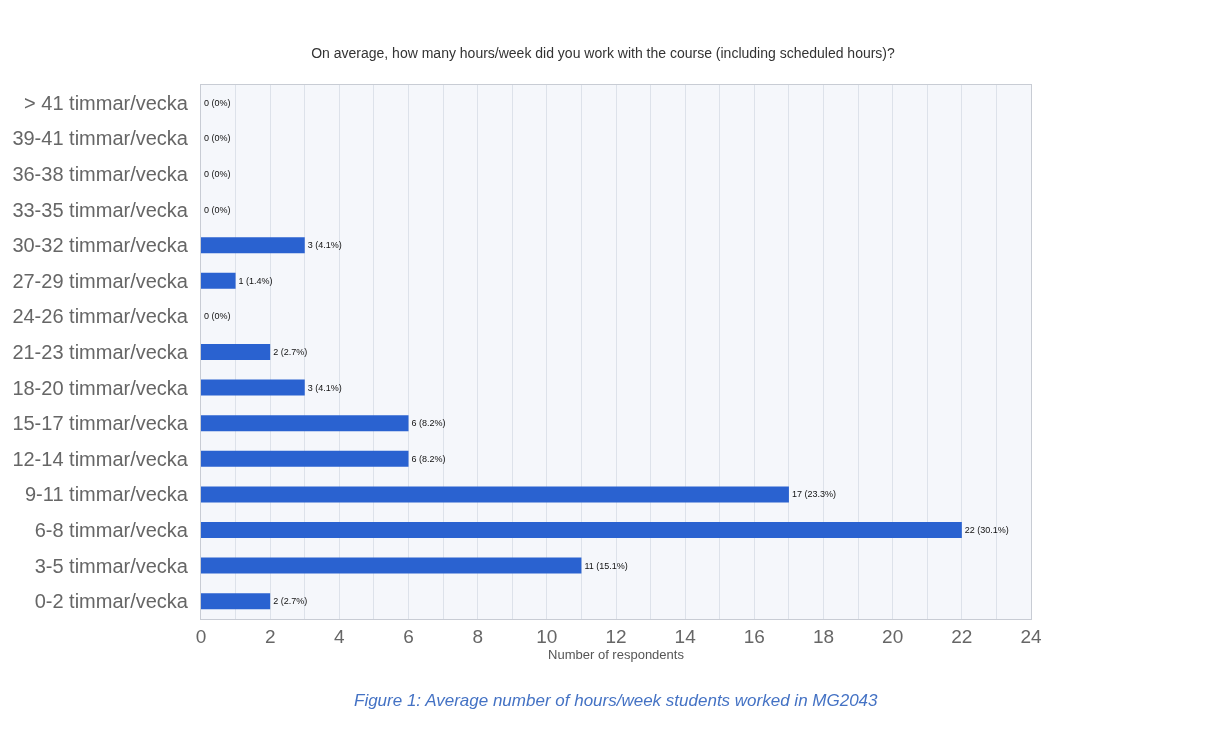 This screenshot has height=749, width=1206. I want to click on data-label: 1 (1.4%), so click(255, 280).